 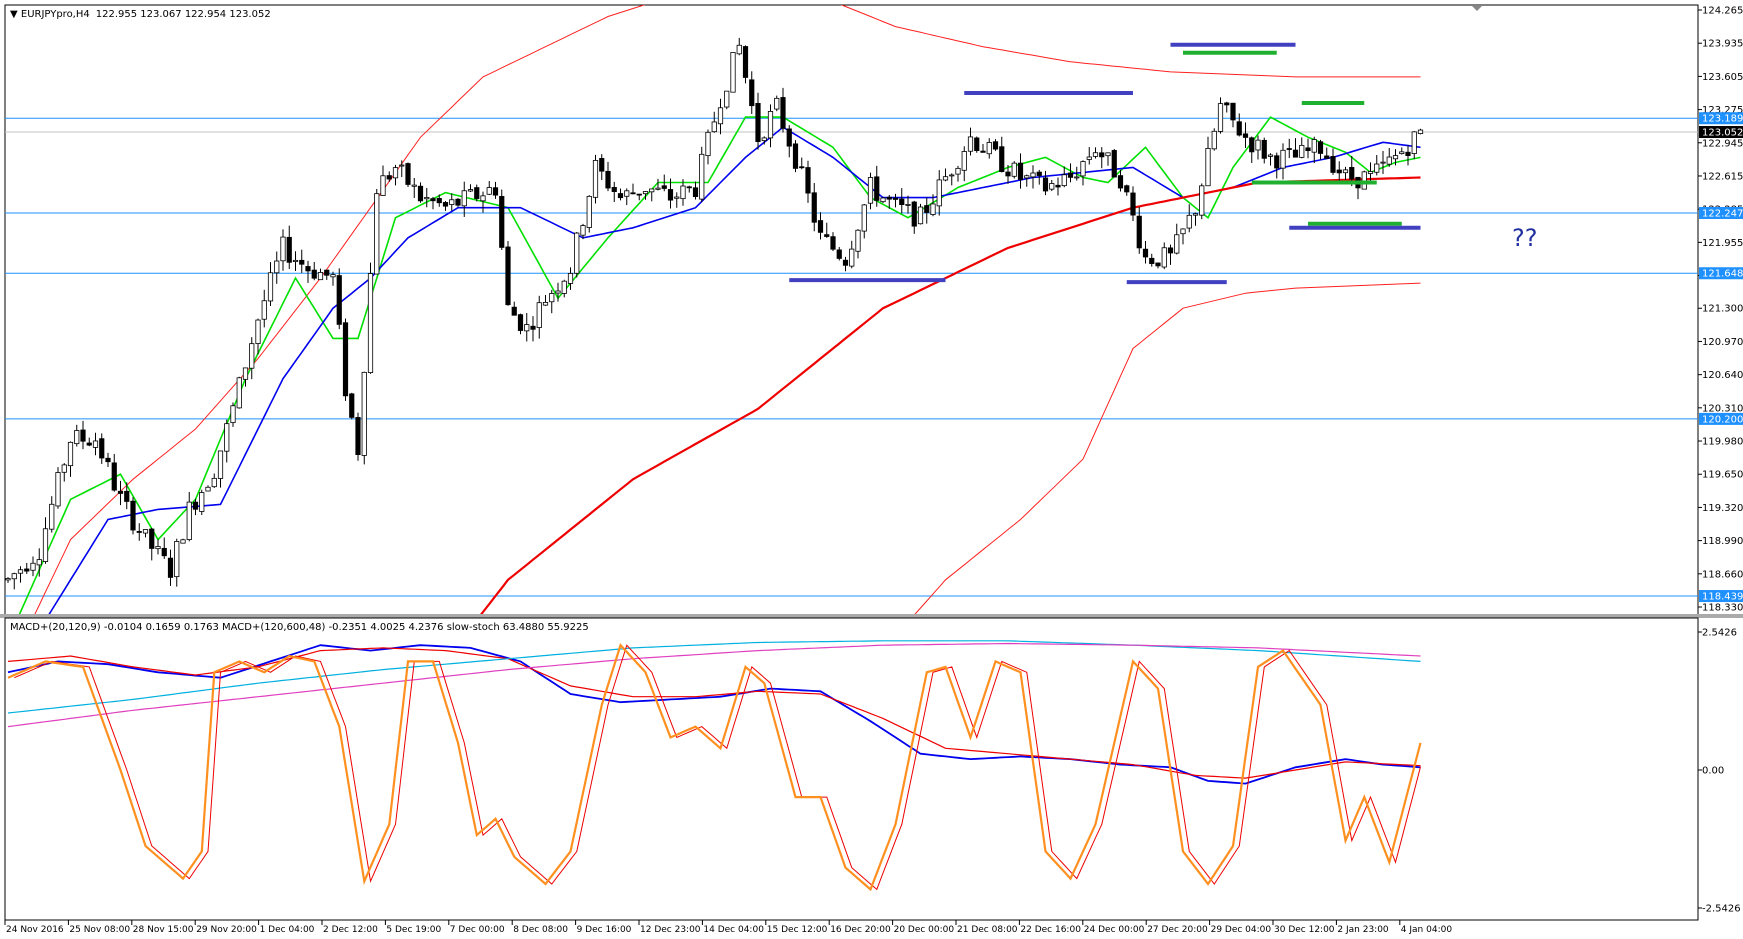 I want to click on price-tick-label: 123.275, so click(x=1722, y=110).